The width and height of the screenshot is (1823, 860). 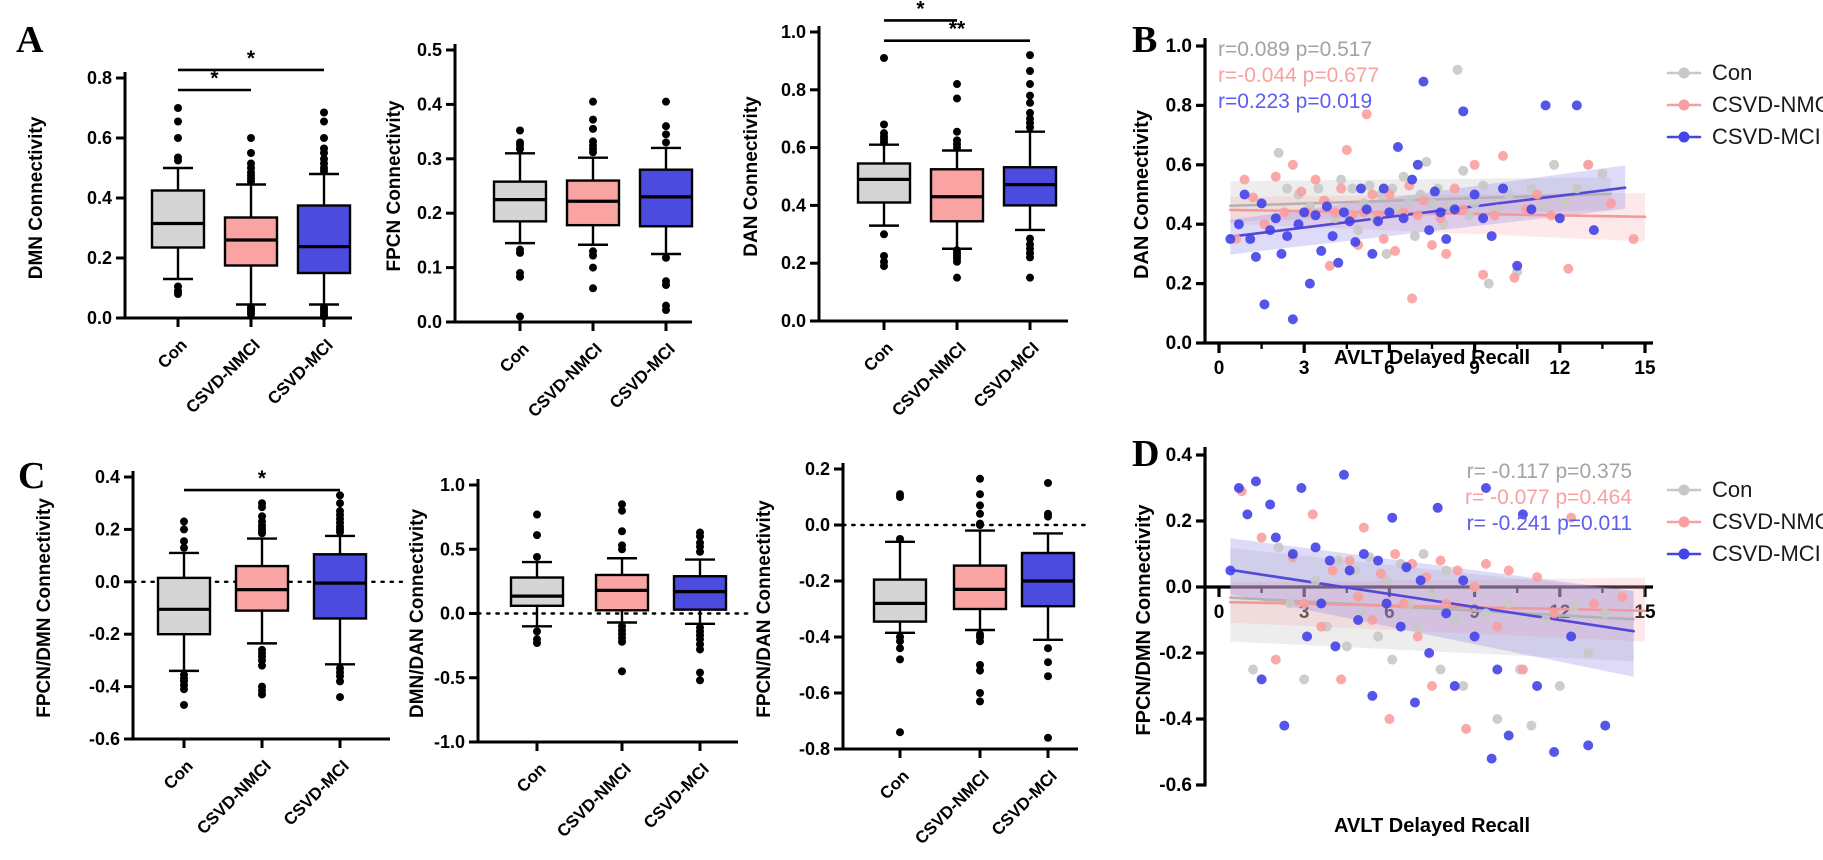 I want to click on svg-text: r=0.223 p=0.019, so click(x=1295, y=101).